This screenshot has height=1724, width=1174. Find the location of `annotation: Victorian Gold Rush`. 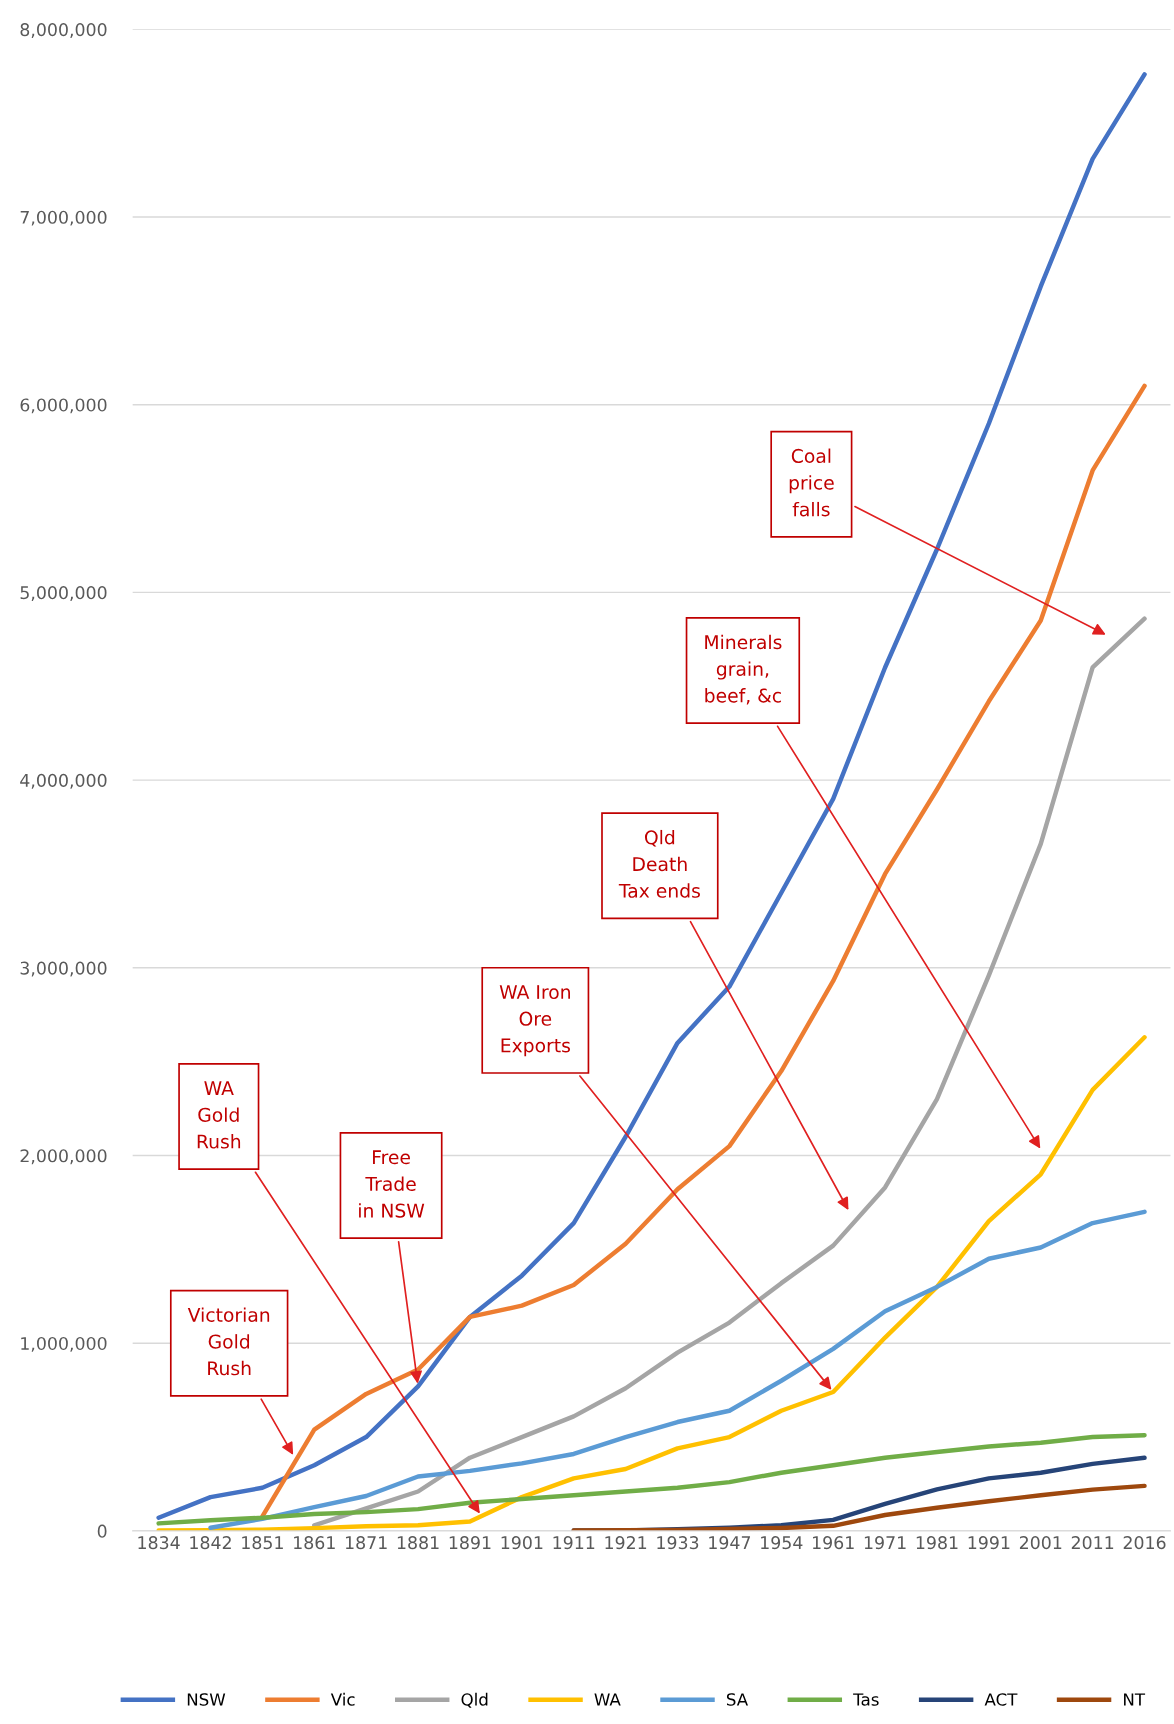

annotation: Victorian Gold Rush is located at coordinates (228, 1341).